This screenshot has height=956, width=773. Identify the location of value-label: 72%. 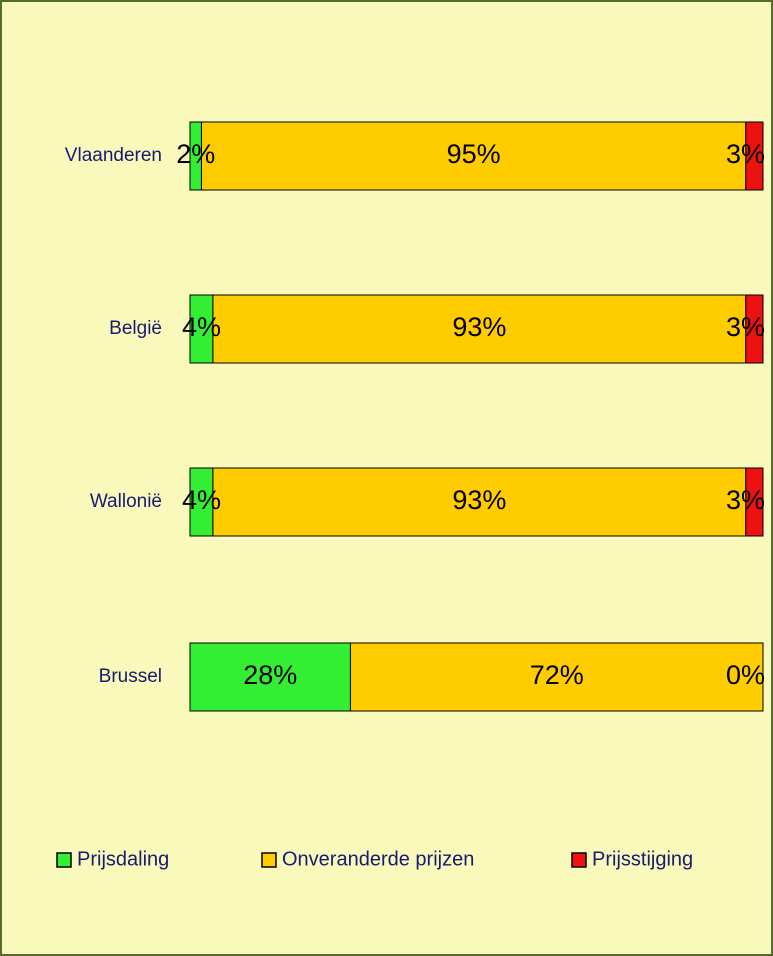
(557, 675).